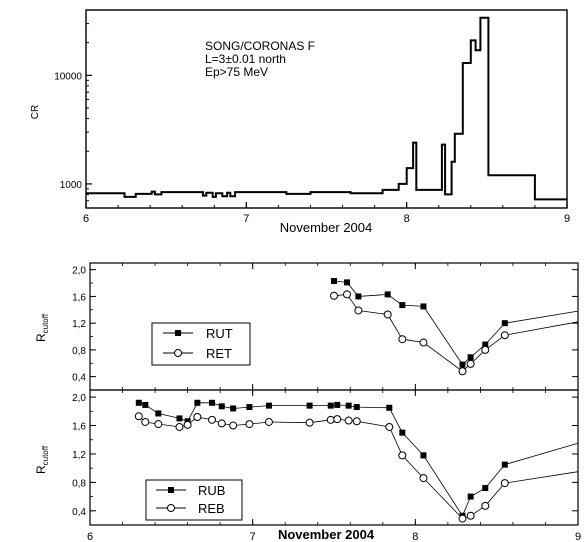  What do you see at coordinates (326, 213) in the screenshot?
I see `cr-x-axis: 6 7 8 9` at bounding box center [326, 213].